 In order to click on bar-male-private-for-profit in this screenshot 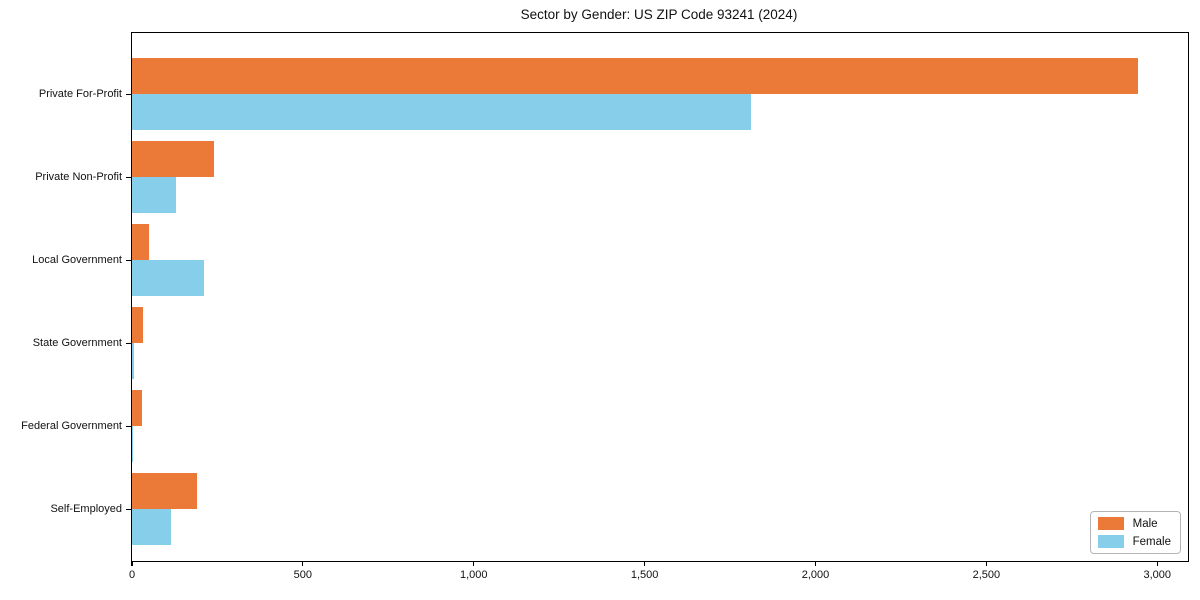, I will do `click(635, 76)`.